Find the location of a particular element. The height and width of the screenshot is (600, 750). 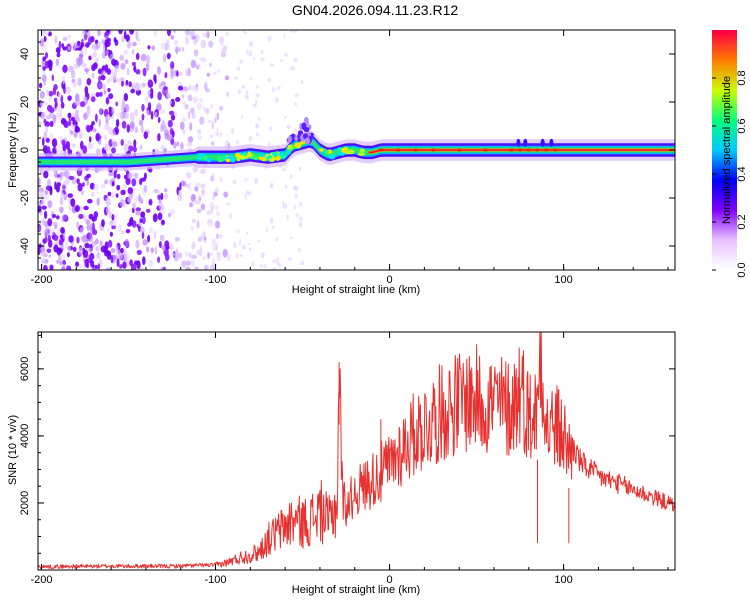

colorbar-ticks: 0.0 0.2 0.4 0.6 0.8 is located at coordinates (730, 174).